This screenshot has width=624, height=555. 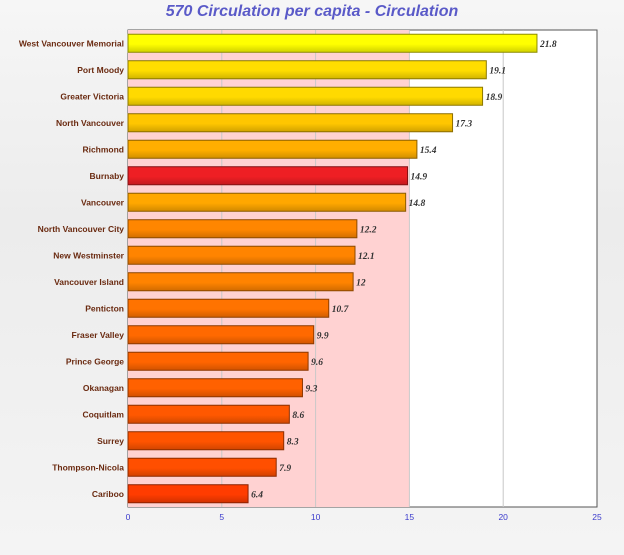 What do you see at coordinates (100, 70) in the screenshot?
I see `category-label: Port Moody` at bounding box center [100, 70].